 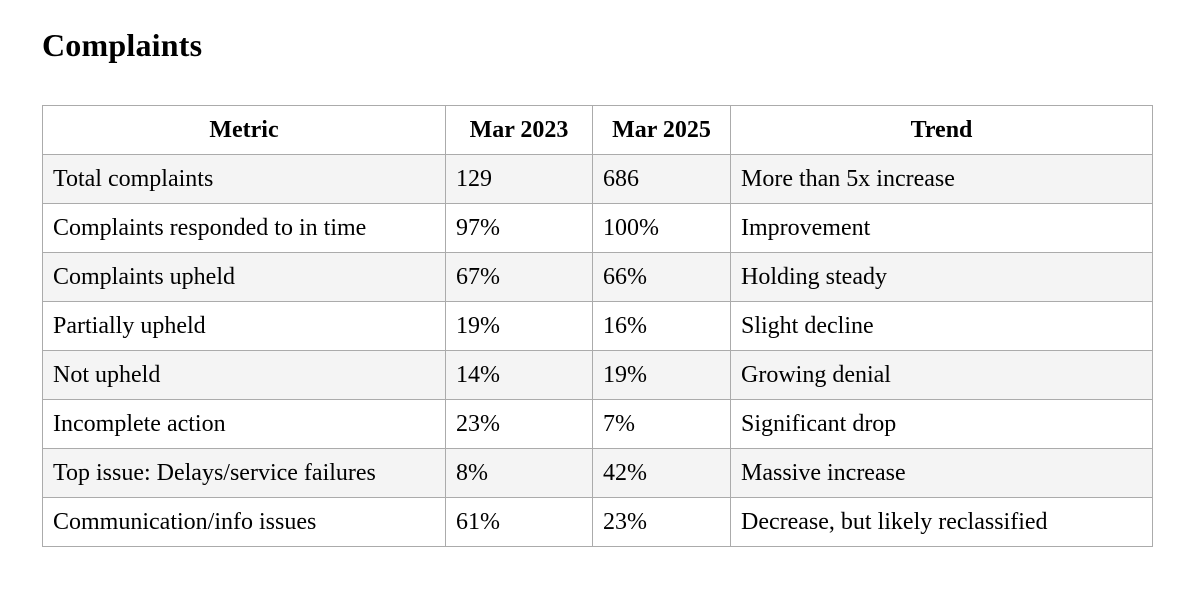 I want to click on cell-mar-2023: 19%, so click(x=519, y=326).